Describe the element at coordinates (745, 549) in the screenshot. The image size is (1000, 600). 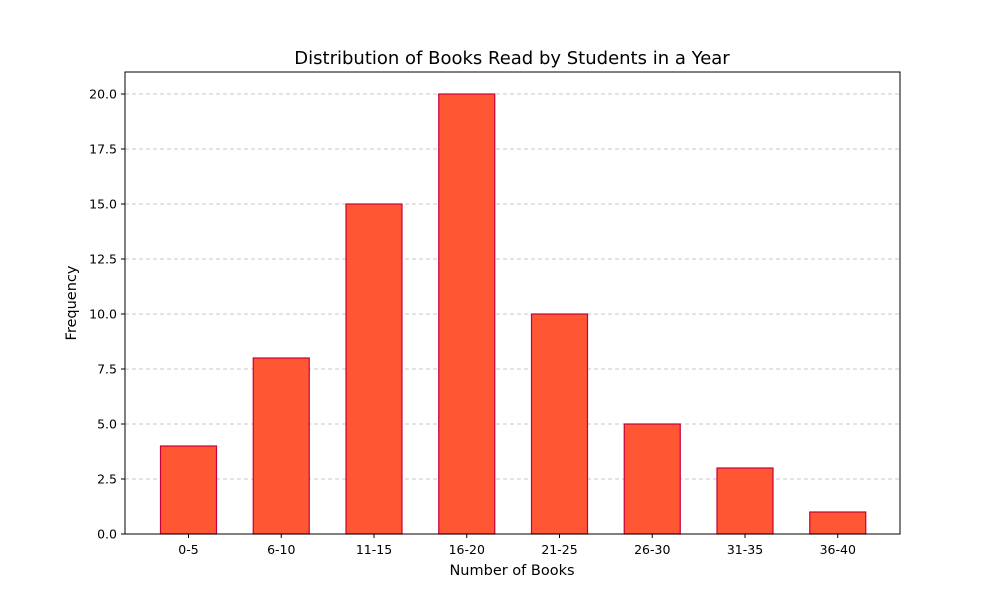
I see `x-tick-label: 31-35` at that location.